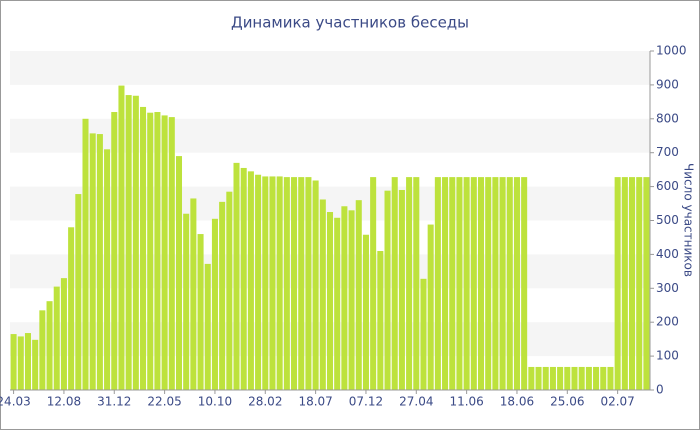 Image resolution: width=700 pixels, height=430 pixels. Describe the element at coordinates (315, 402) in the screenshot. I see `x-tick-label: 18.07` at that location.